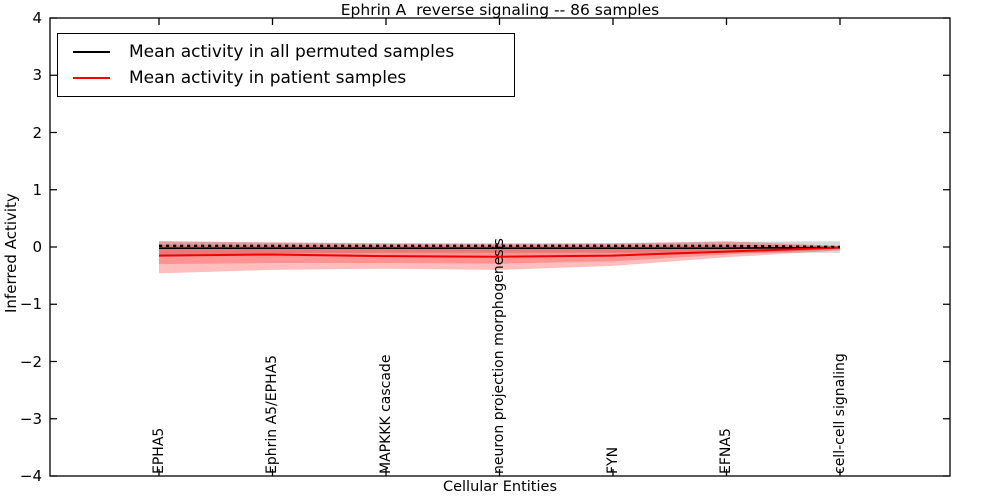  Describe the element at coordinates (91, 52) in the screenshot. I see `legend-line-sample-permuted` at that location.